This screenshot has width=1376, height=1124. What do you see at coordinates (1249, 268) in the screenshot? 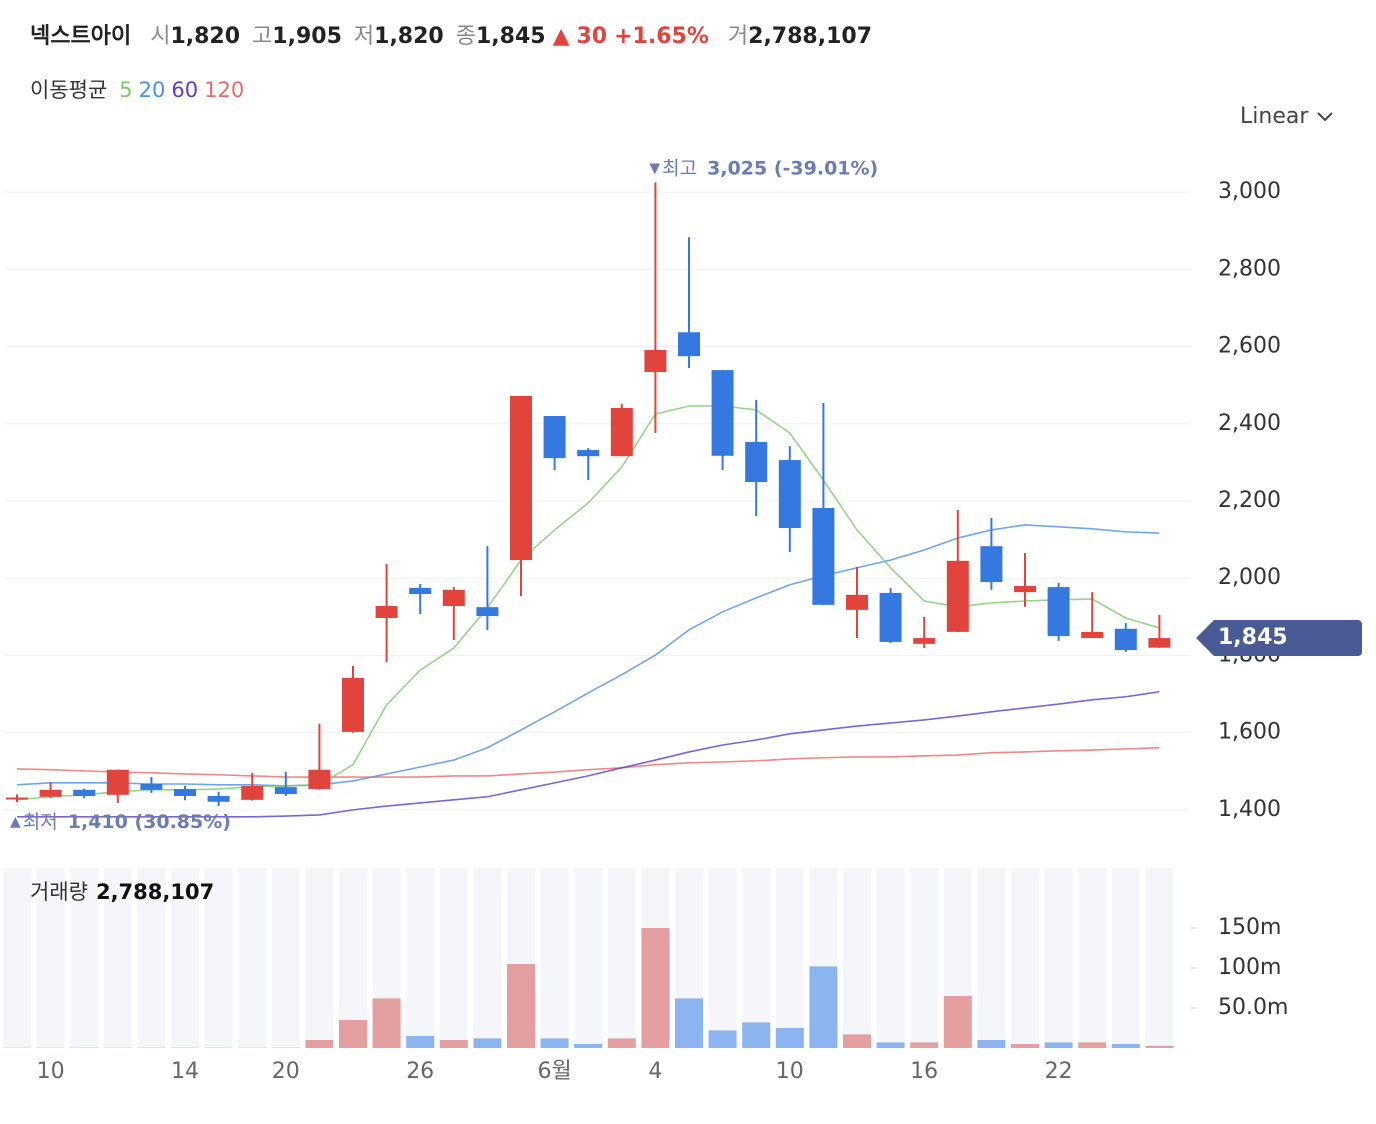
I see `y-tick-label: 2,800` at bounding box center [1249, 268].